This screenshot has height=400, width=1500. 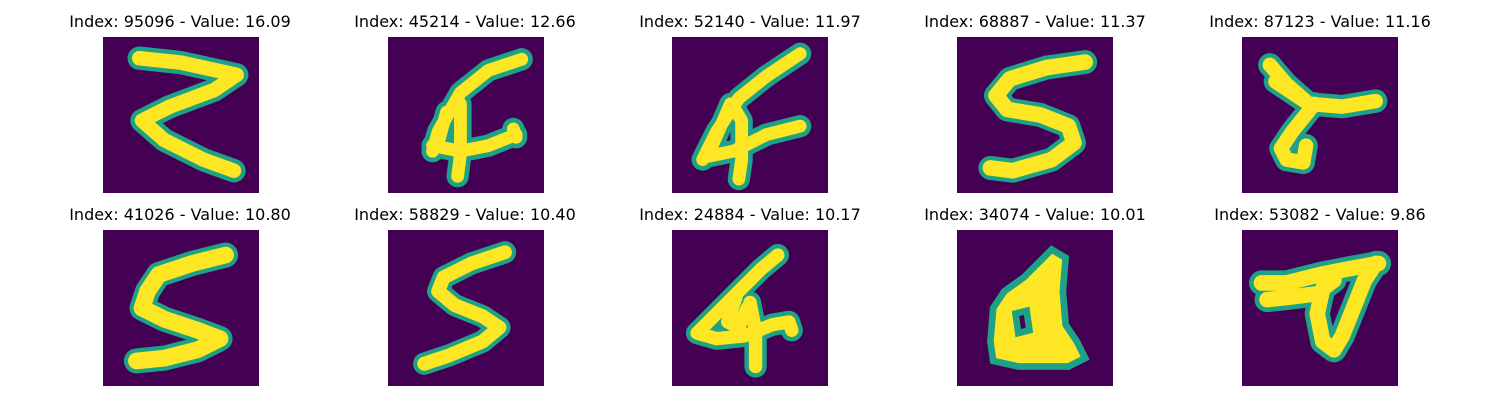 I want to click on panel-title-3: Index: 52140 - Value: 11.97, so click(x=750, y=21).